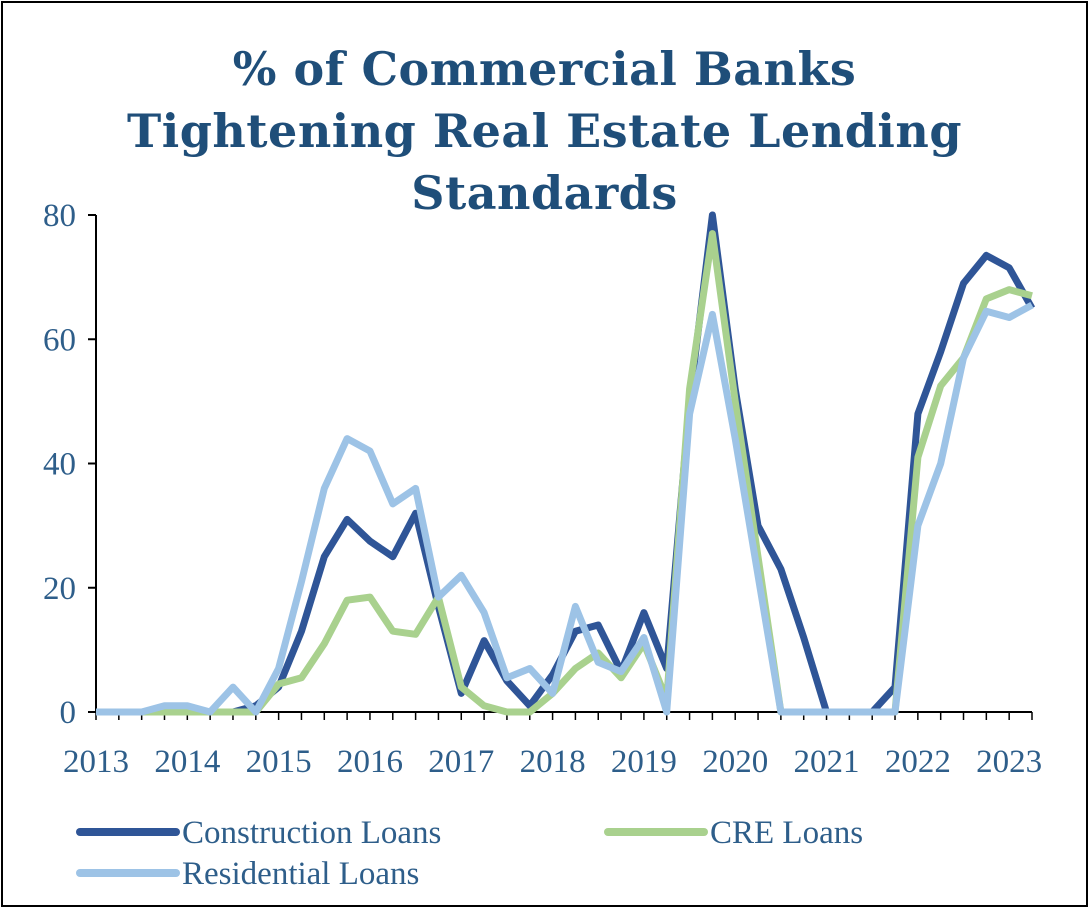  I want to click on chart-title-line-3: Standards, so click(544, 193).